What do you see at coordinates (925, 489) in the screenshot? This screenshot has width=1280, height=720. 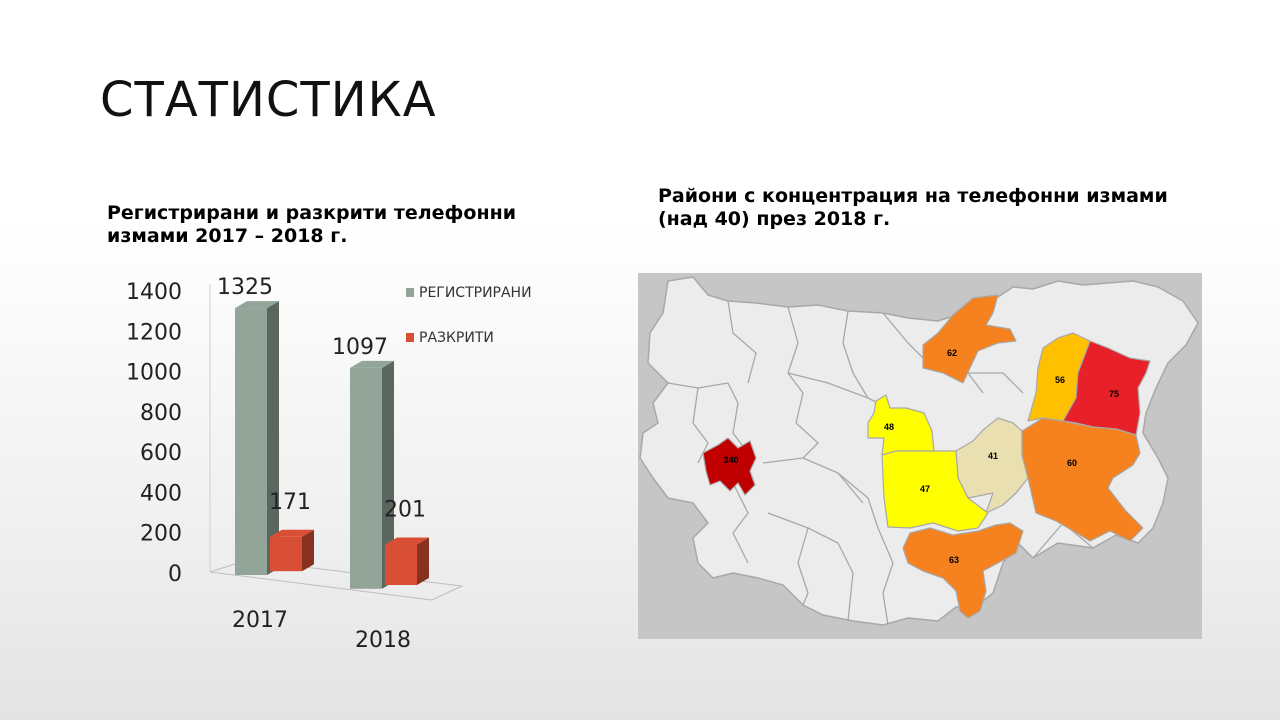 I see `region-label-stara-zagora: 47` at bounding box center [925, 489].